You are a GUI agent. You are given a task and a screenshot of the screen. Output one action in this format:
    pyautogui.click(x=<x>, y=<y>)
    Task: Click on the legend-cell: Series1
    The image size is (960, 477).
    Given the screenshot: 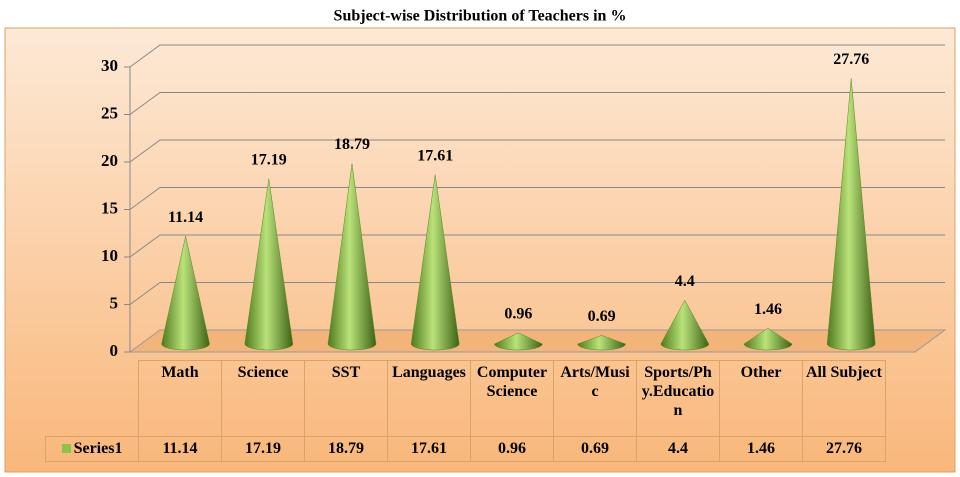 What is the action you would take?
    pyautogui.click(x=92, y=449)
    